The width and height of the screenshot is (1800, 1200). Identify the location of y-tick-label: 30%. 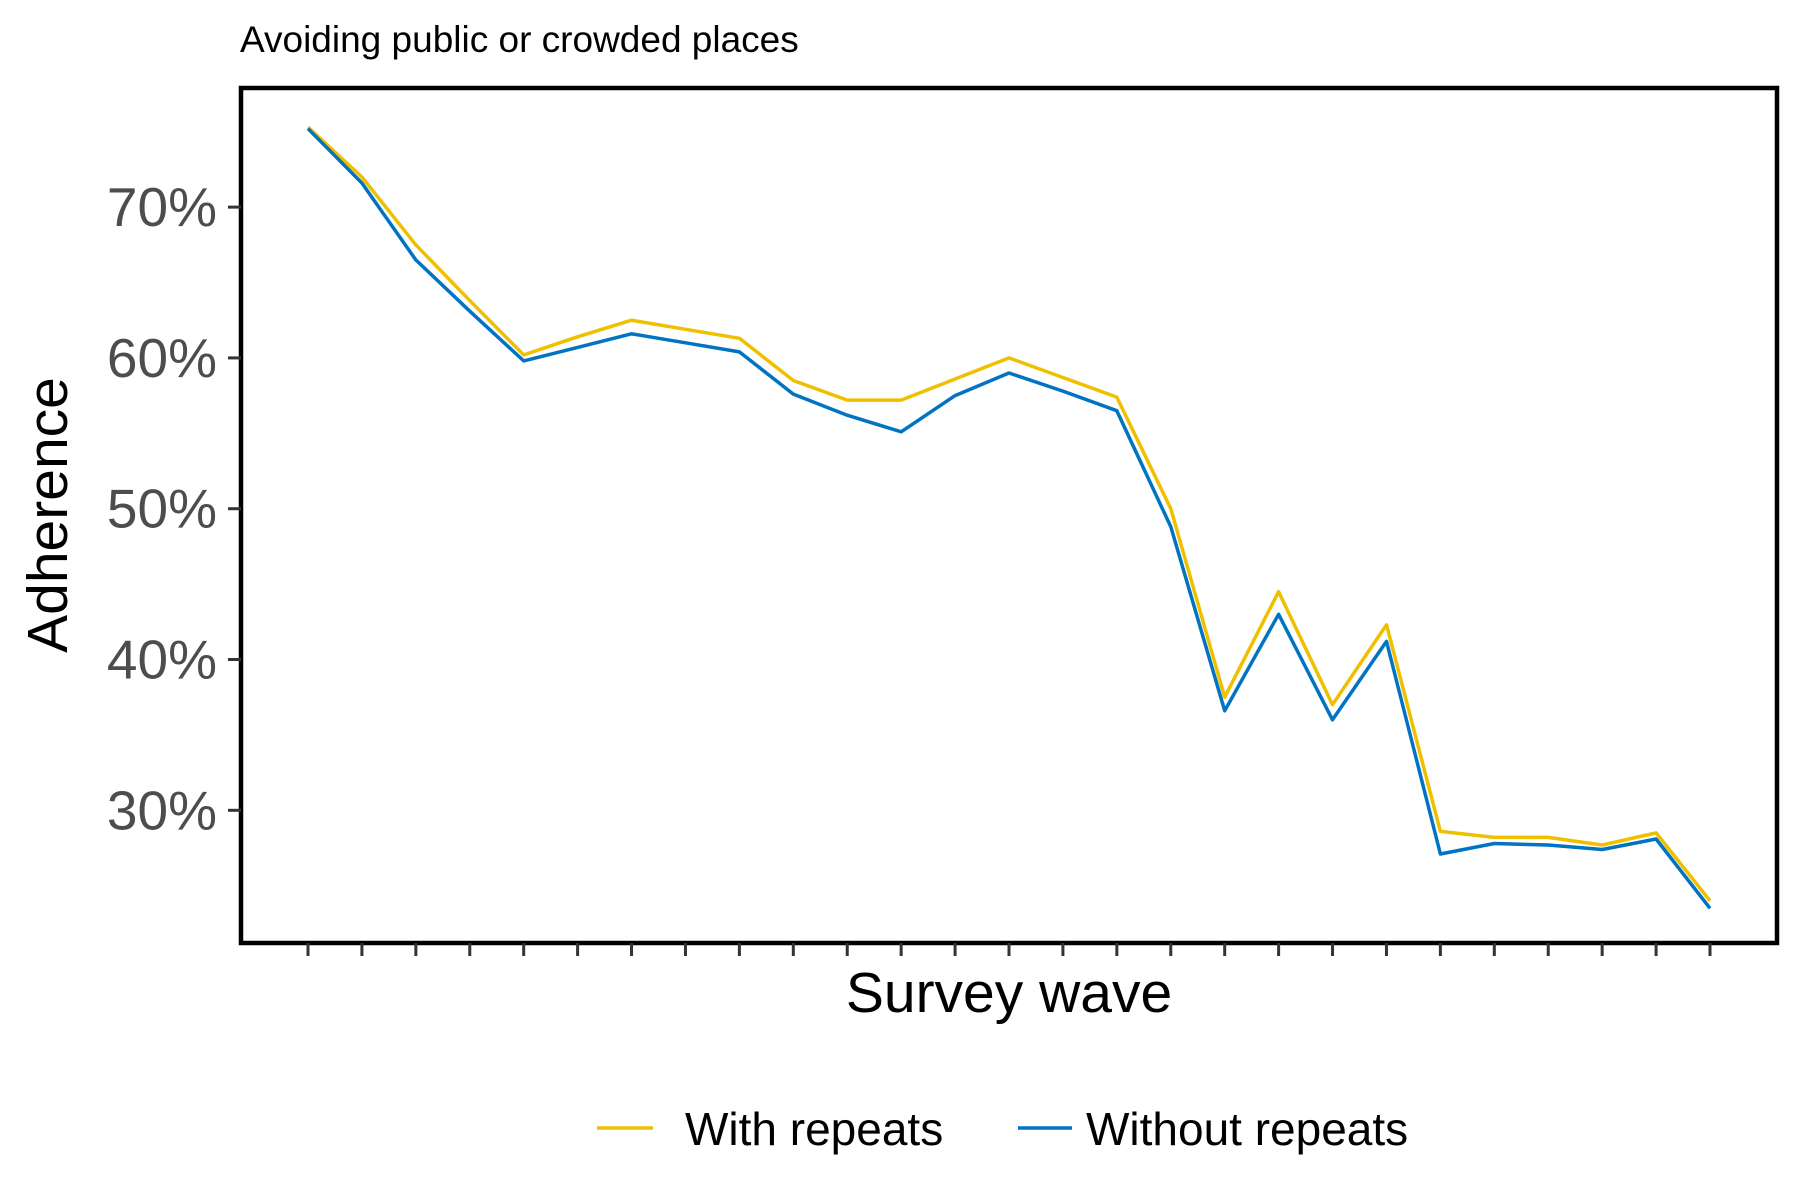
(162, 810).